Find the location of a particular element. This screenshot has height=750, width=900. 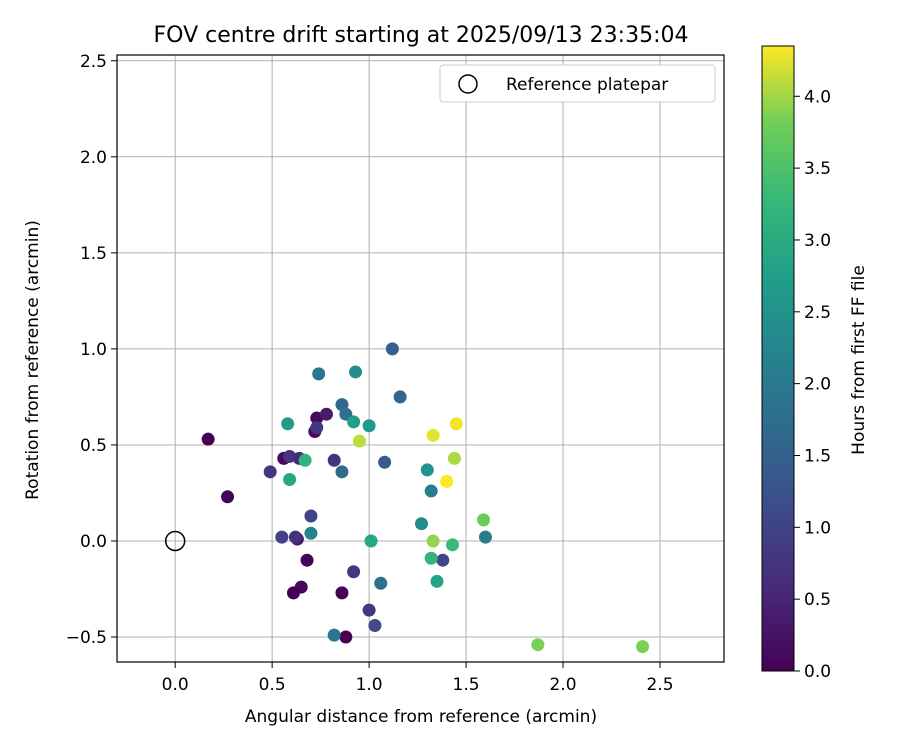

y-tick-label: 1.5 is located at coordinates (93, 254).